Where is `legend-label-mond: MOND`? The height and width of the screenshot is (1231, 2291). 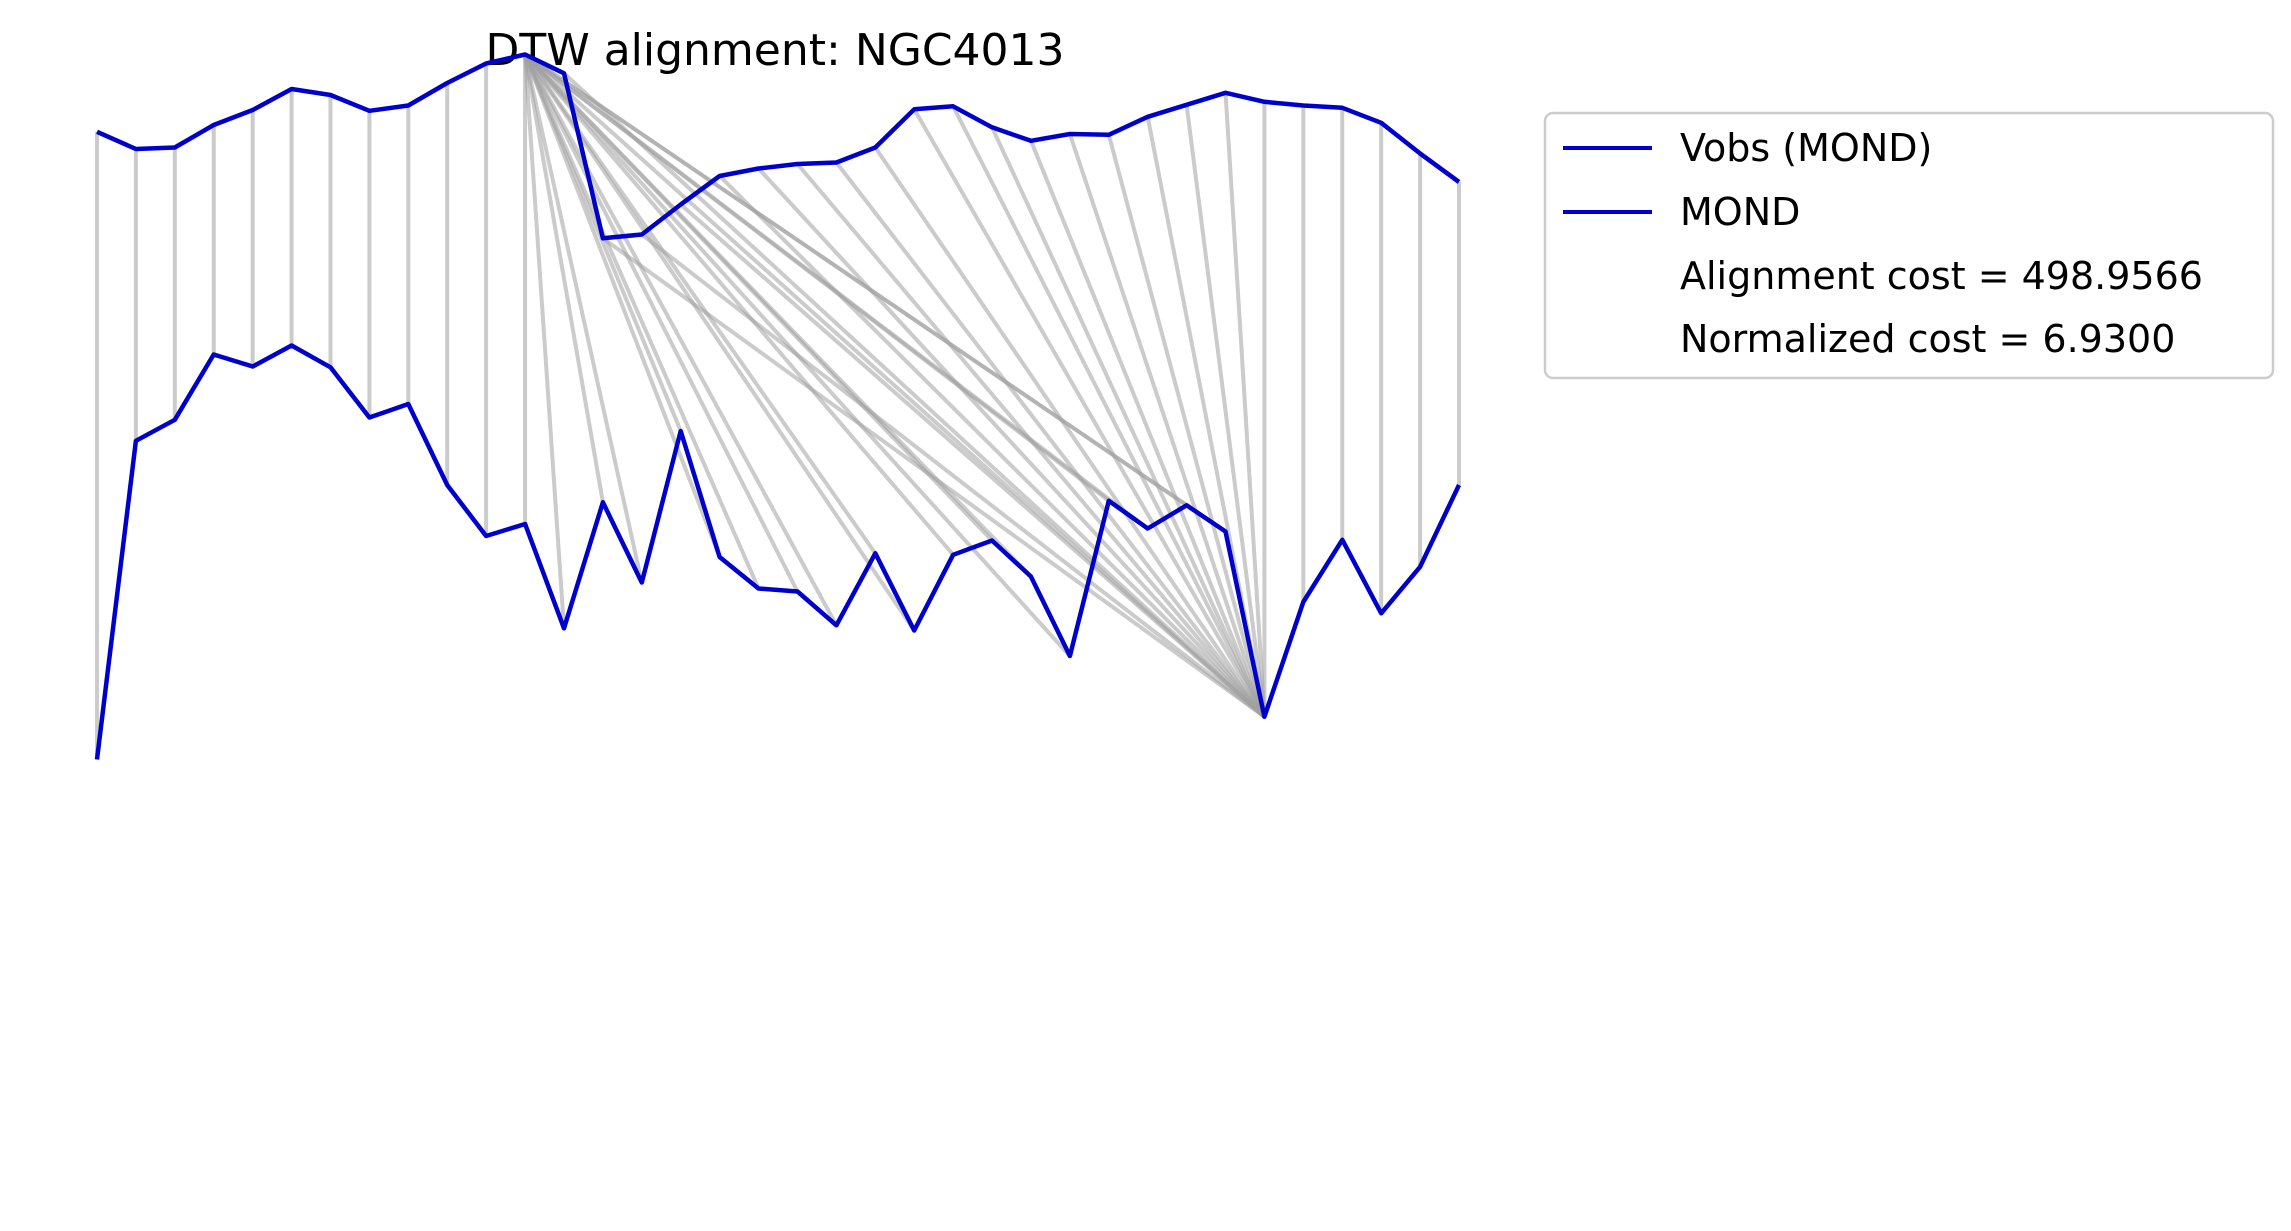
legend-label-mond: MOND is located at coordinates (1740, 212).